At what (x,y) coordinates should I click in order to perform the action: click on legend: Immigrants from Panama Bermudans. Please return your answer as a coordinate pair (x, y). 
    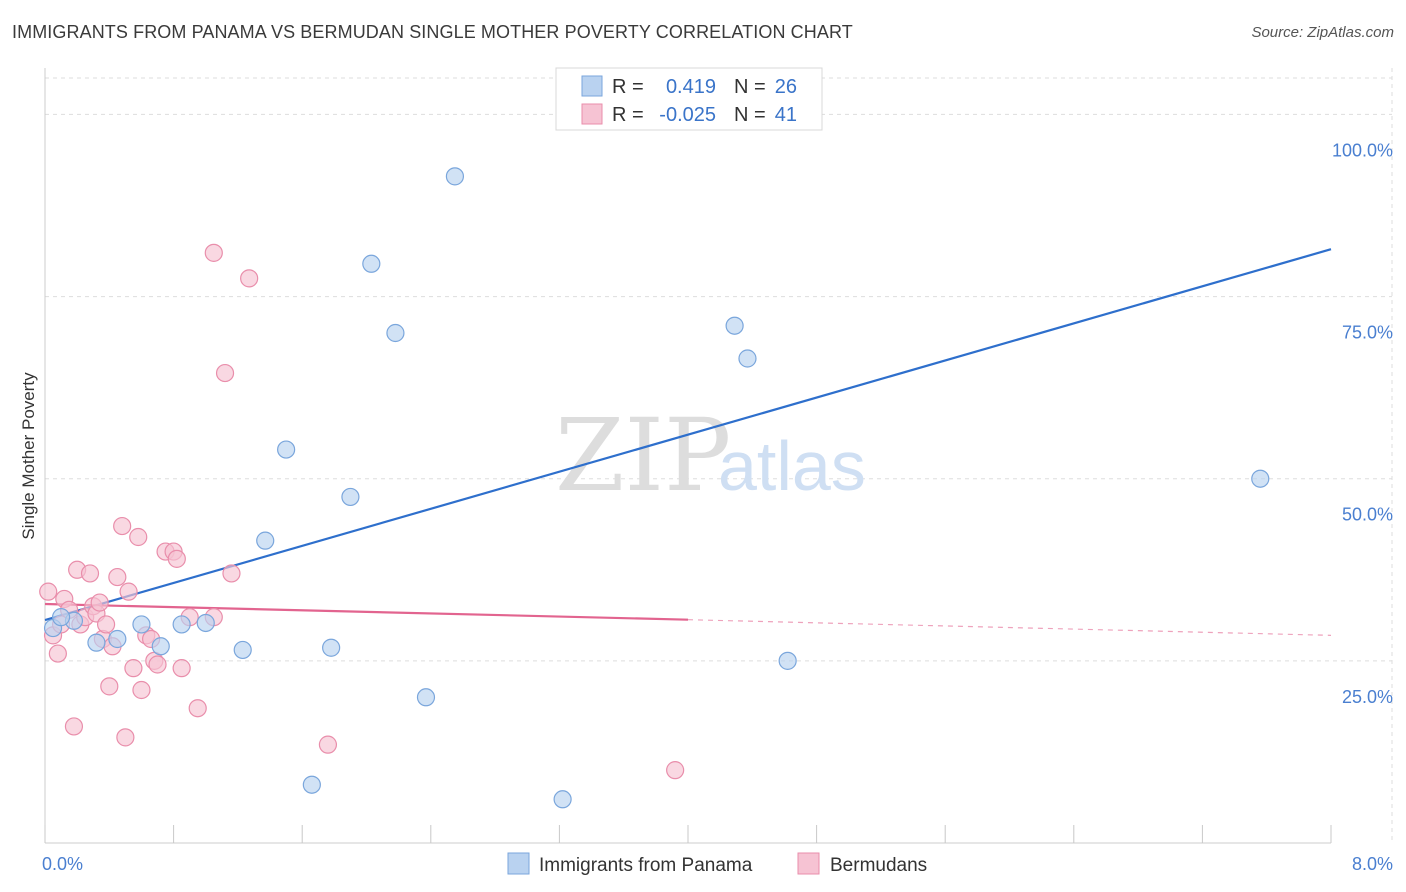
    Looking at the image, I should click on (717, 864).